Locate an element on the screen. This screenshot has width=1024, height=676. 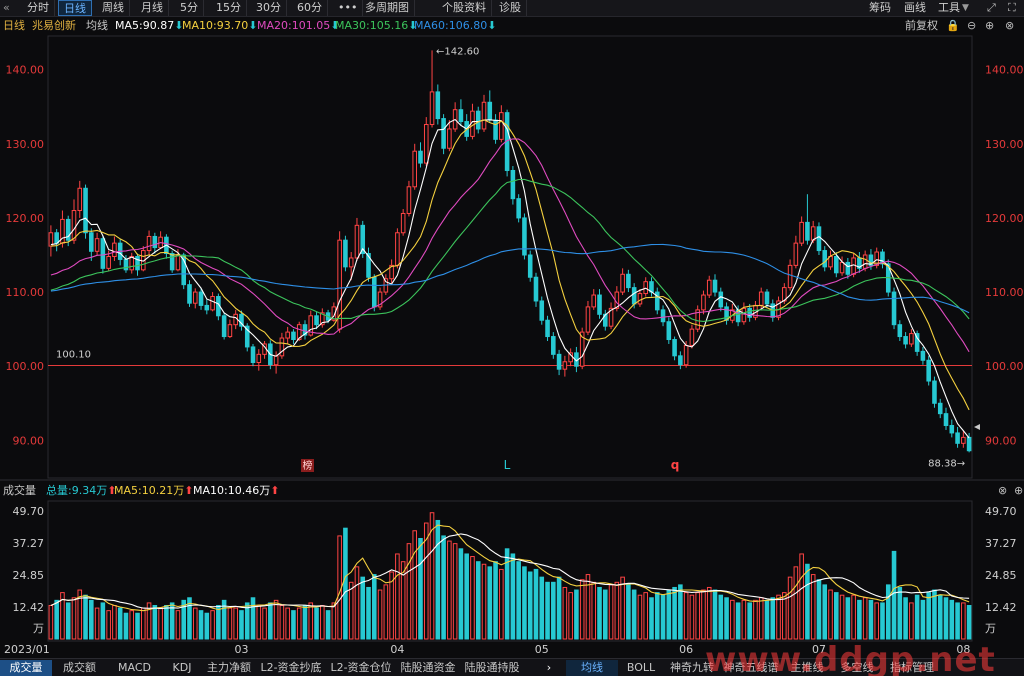
date-tick: 03 is located at coordinates (241, 649).